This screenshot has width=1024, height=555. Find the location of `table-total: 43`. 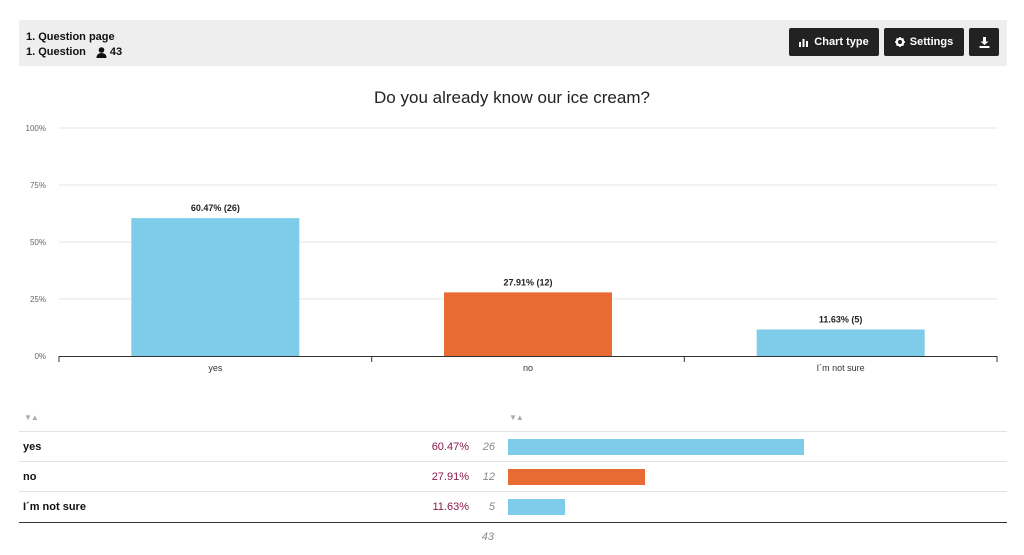

table-total: 43 is located at coordinates (487, 537).